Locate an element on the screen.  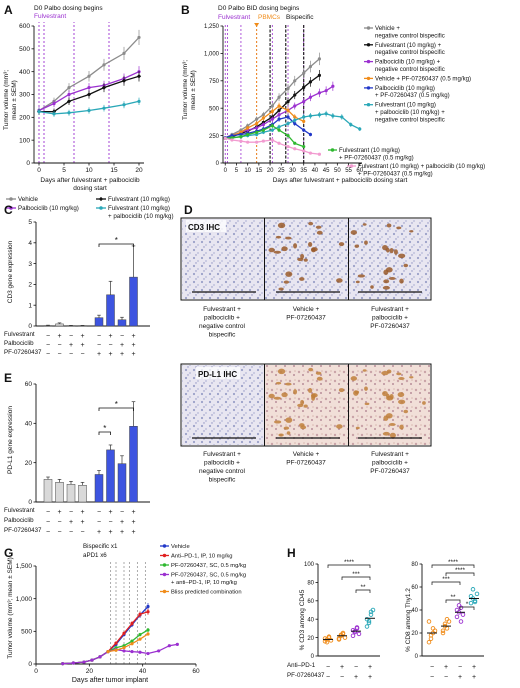
legend-a-fulv-marker is located at coordinates (101, 199).